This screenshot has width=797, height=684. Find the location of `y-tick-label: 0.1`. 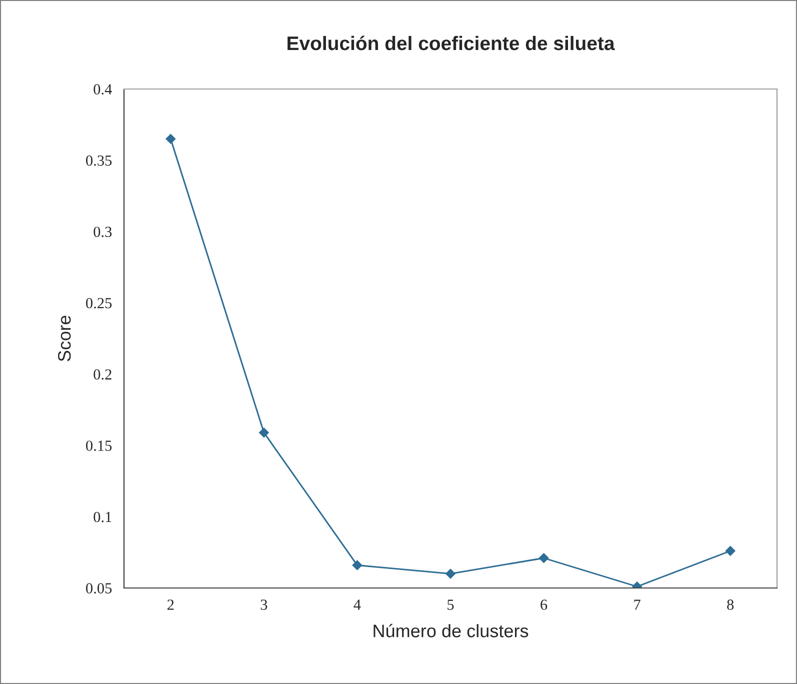

y-tick-label: 0.1 is located at coordinates (103, 517).